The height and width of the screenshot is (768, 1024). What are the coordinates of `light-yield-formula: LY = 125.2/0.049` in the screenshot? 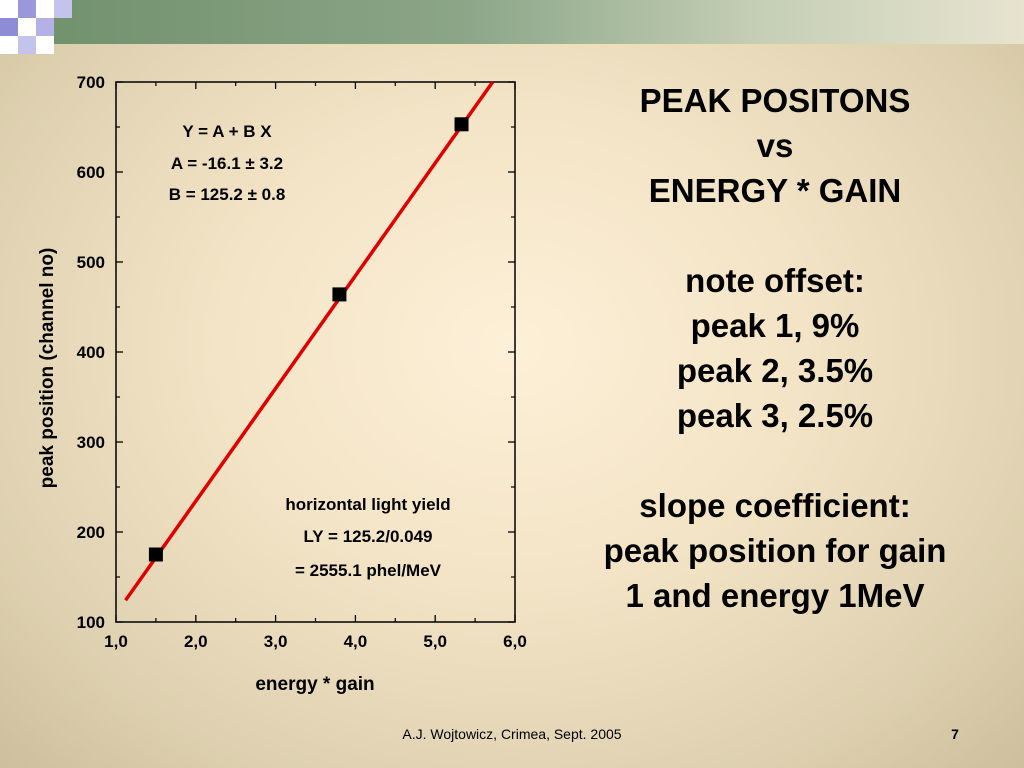 It's located at (367, 536).